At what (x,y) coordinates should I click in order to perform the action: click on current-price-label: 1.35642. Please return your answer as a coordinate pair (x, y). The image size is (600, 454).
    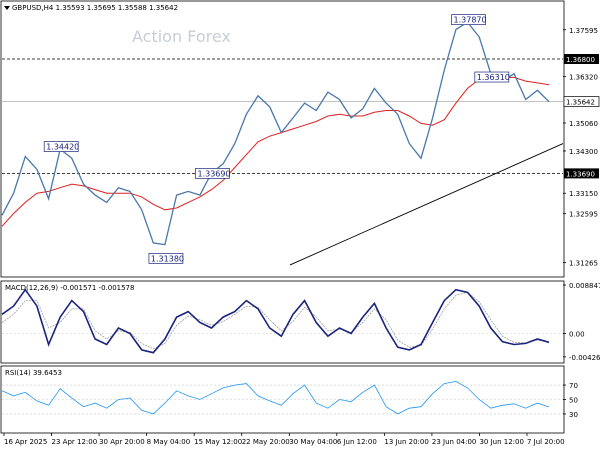
    Looking at the image, I should click on (580, 103).